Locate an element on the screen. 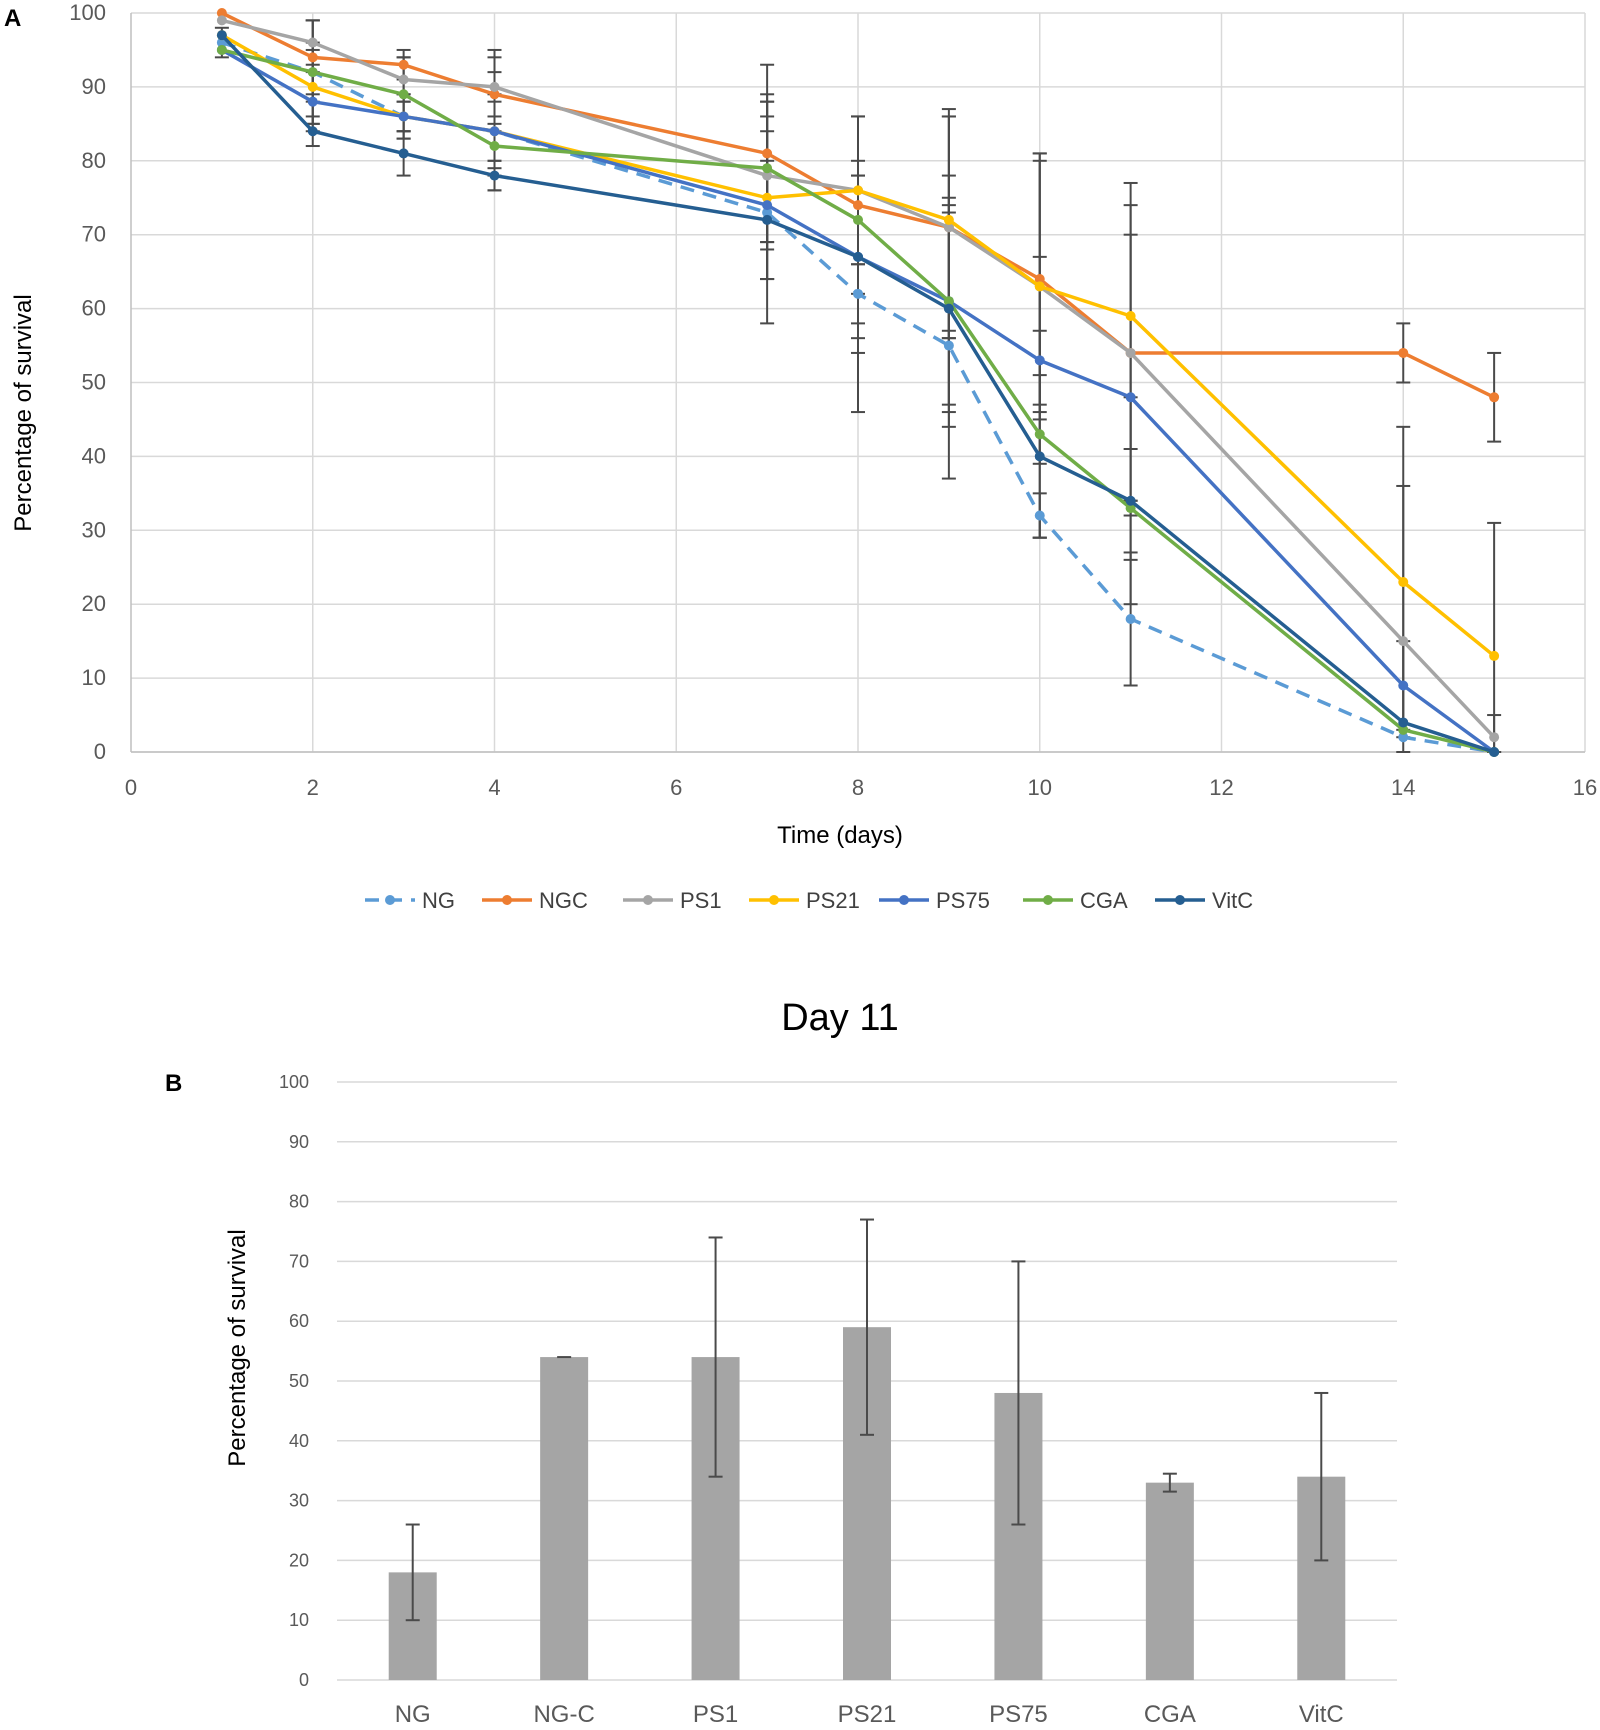  x-tick-label: VitC is located at coordinates (1321, 1714).